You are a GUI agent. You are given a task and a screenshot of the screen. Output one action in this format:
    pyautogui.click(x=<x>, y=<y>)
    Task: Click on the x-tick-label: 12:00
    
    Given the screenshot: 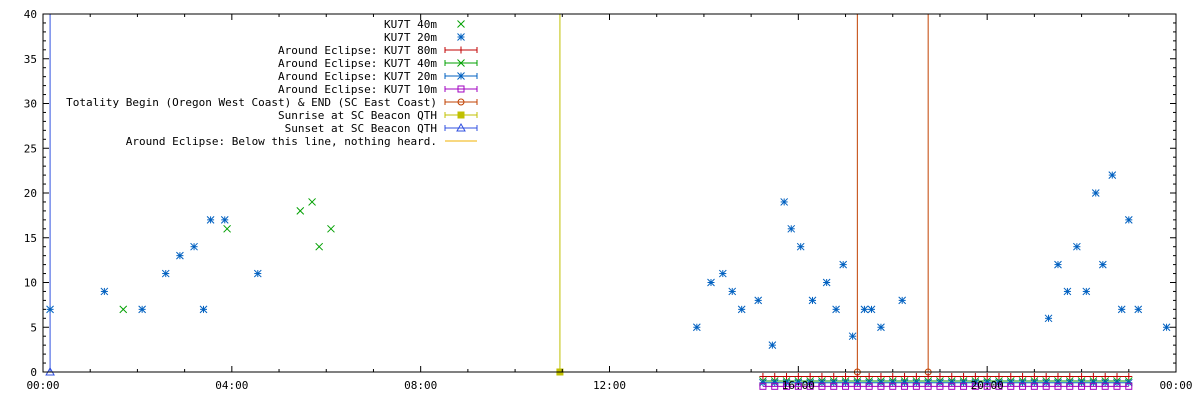 What is the action you would take?
    pyautogui.click(x=609, y=385)
    